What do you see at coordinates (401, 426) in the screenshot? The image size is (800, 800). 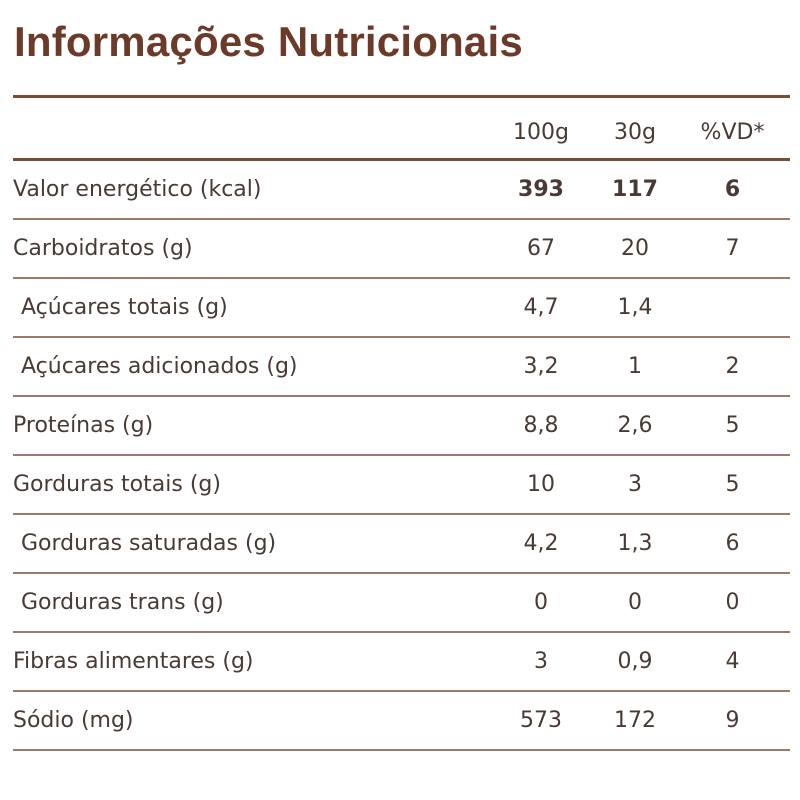 I see `table-row-proteinas: Proteínas (g) 8,8 2,6 5` at bounding box center [401, 426].